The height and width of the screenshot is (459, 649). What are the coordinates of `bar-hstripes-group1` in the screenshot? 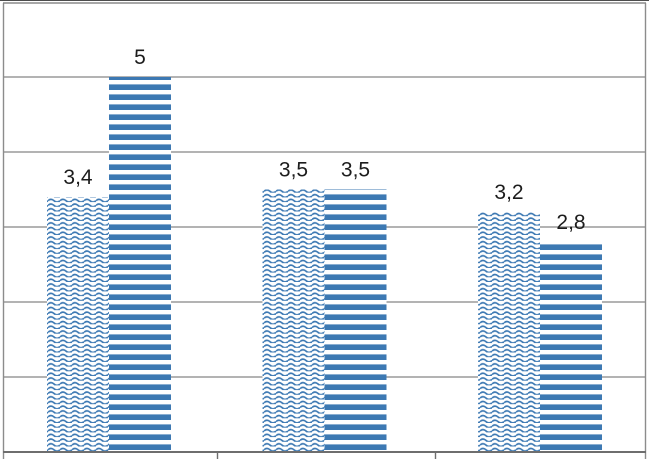 It's located at (140, 264).